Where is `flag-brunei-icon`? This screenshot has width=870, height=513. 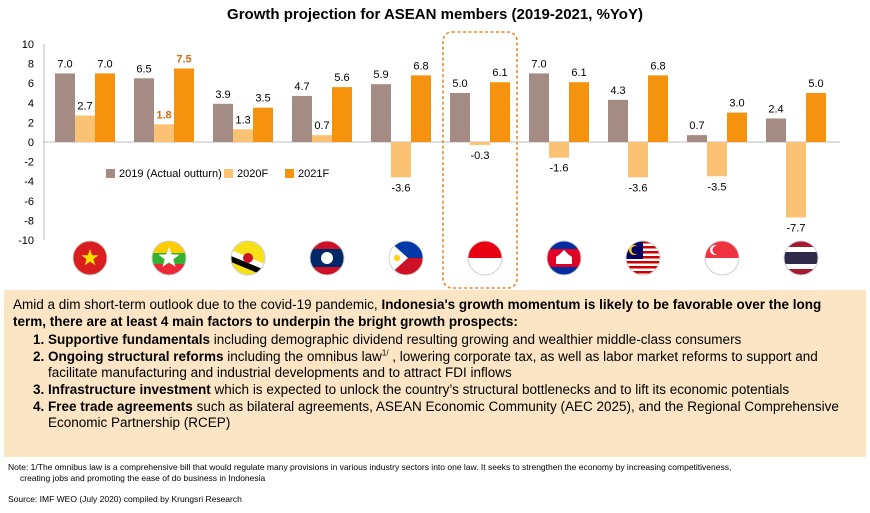
flag-brunei-icon is located at coordinates (248, 258).